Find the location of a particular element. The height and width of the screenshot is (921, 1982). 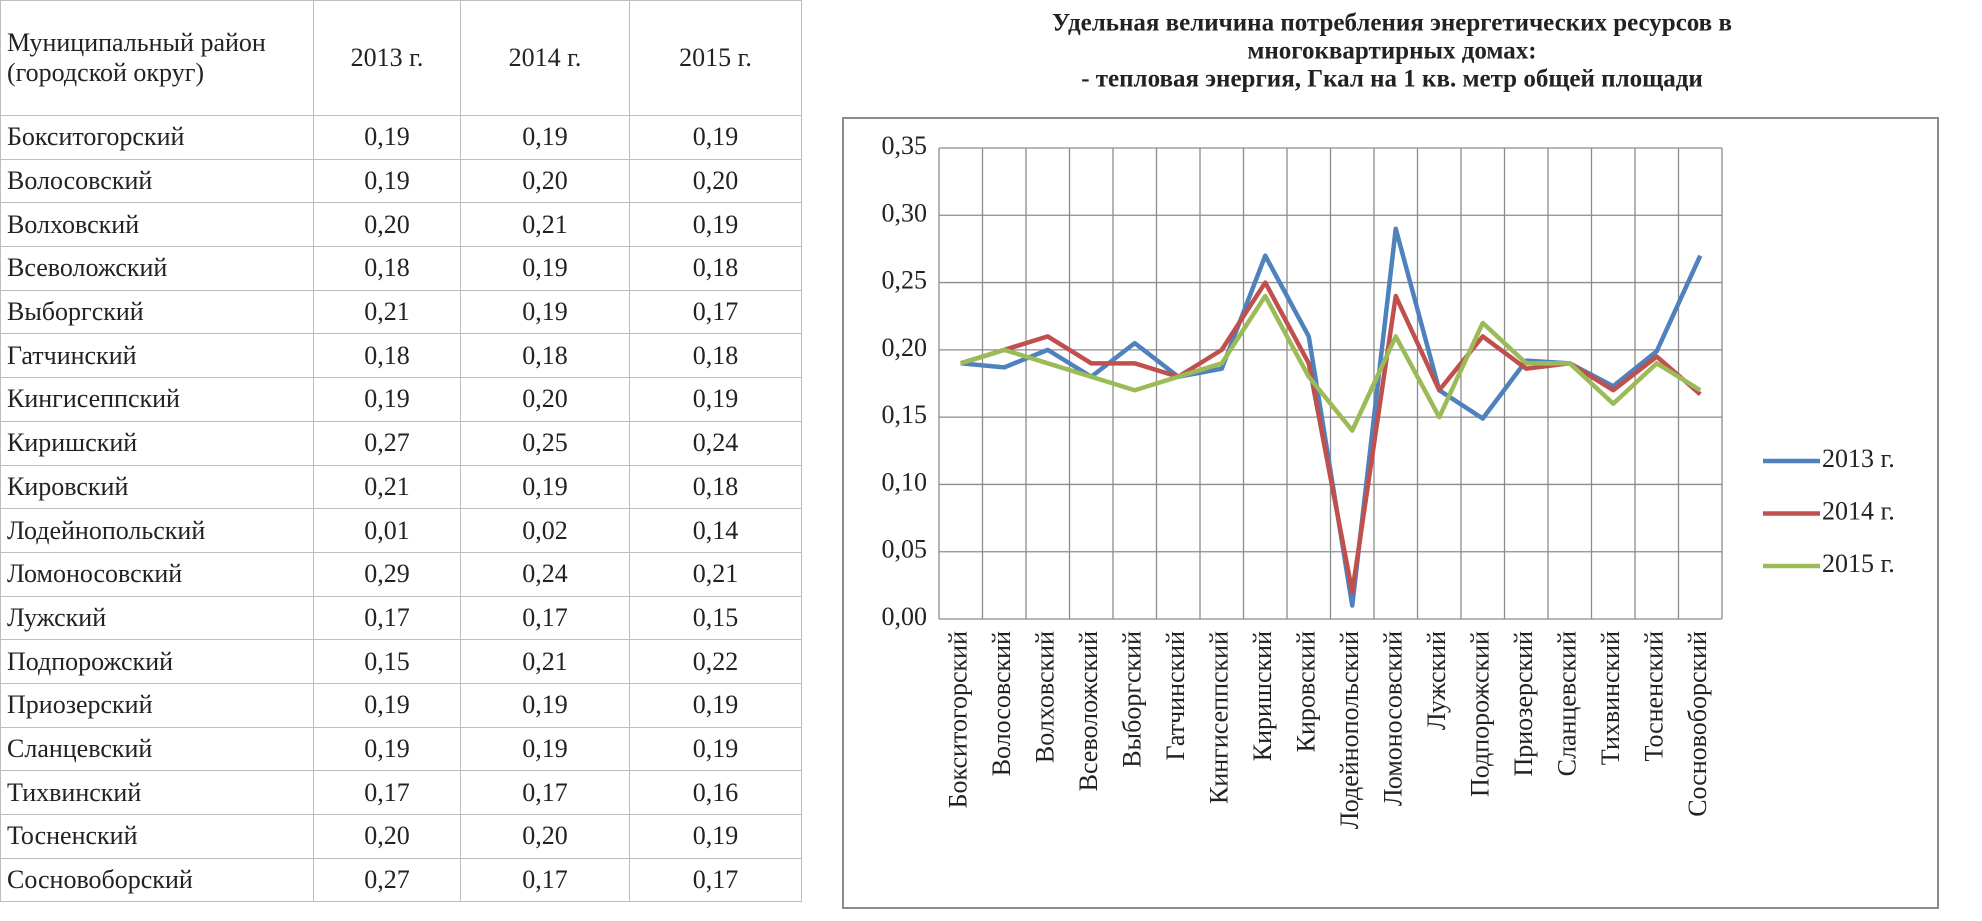

x-tick-label: Гатчинский is located at coordinates (1175, 696).